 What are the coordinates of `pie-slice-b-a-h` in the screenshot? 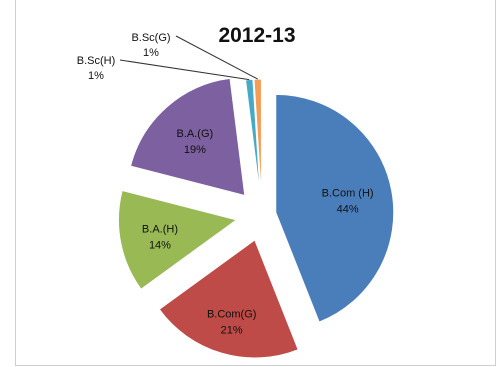 It's located at (178, 239).